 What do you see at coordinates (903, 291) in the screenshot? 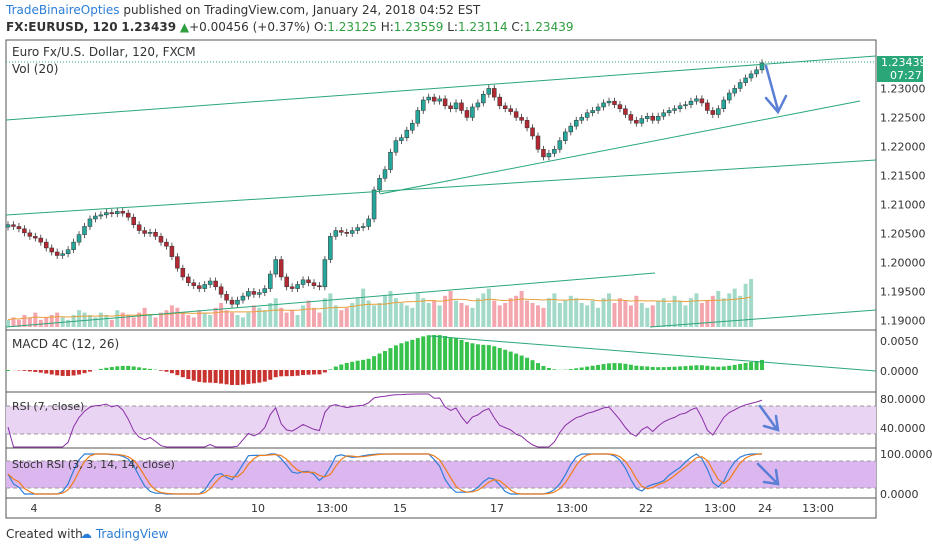
I see `price-tick: 1.19500` at bounding box center [903, 291].